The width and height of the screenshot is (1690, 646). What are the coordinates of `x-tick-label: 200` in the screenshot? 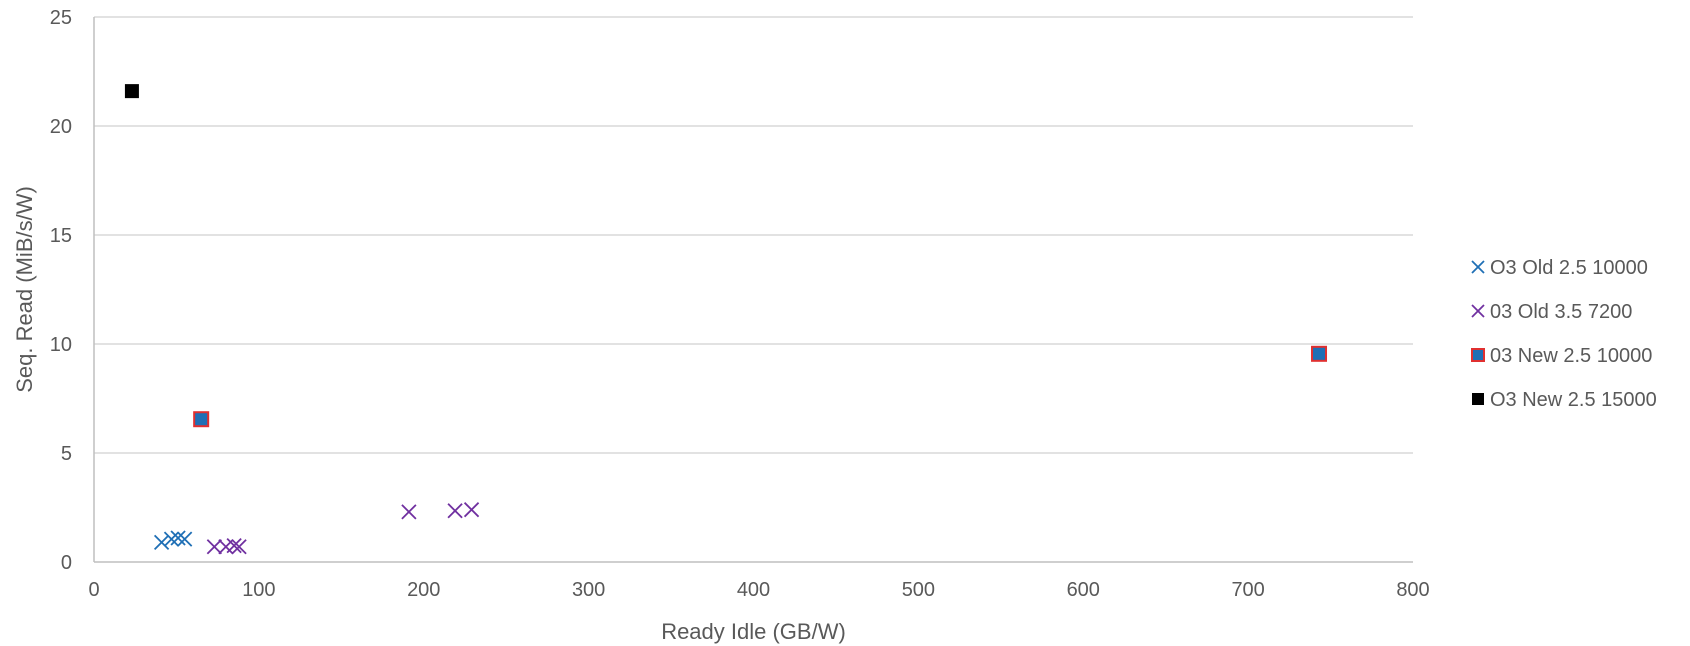 It's located at (423, 590).